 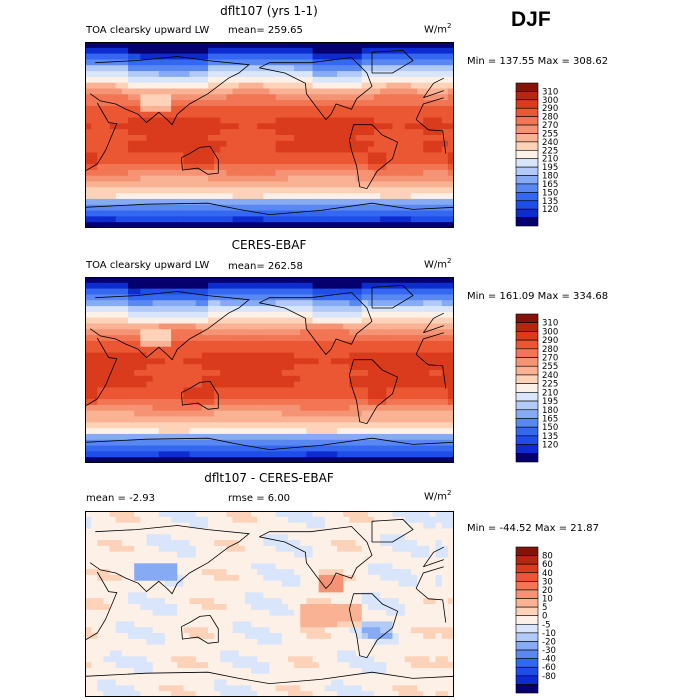 I want to click on coastline, so click(x=316, y=89).